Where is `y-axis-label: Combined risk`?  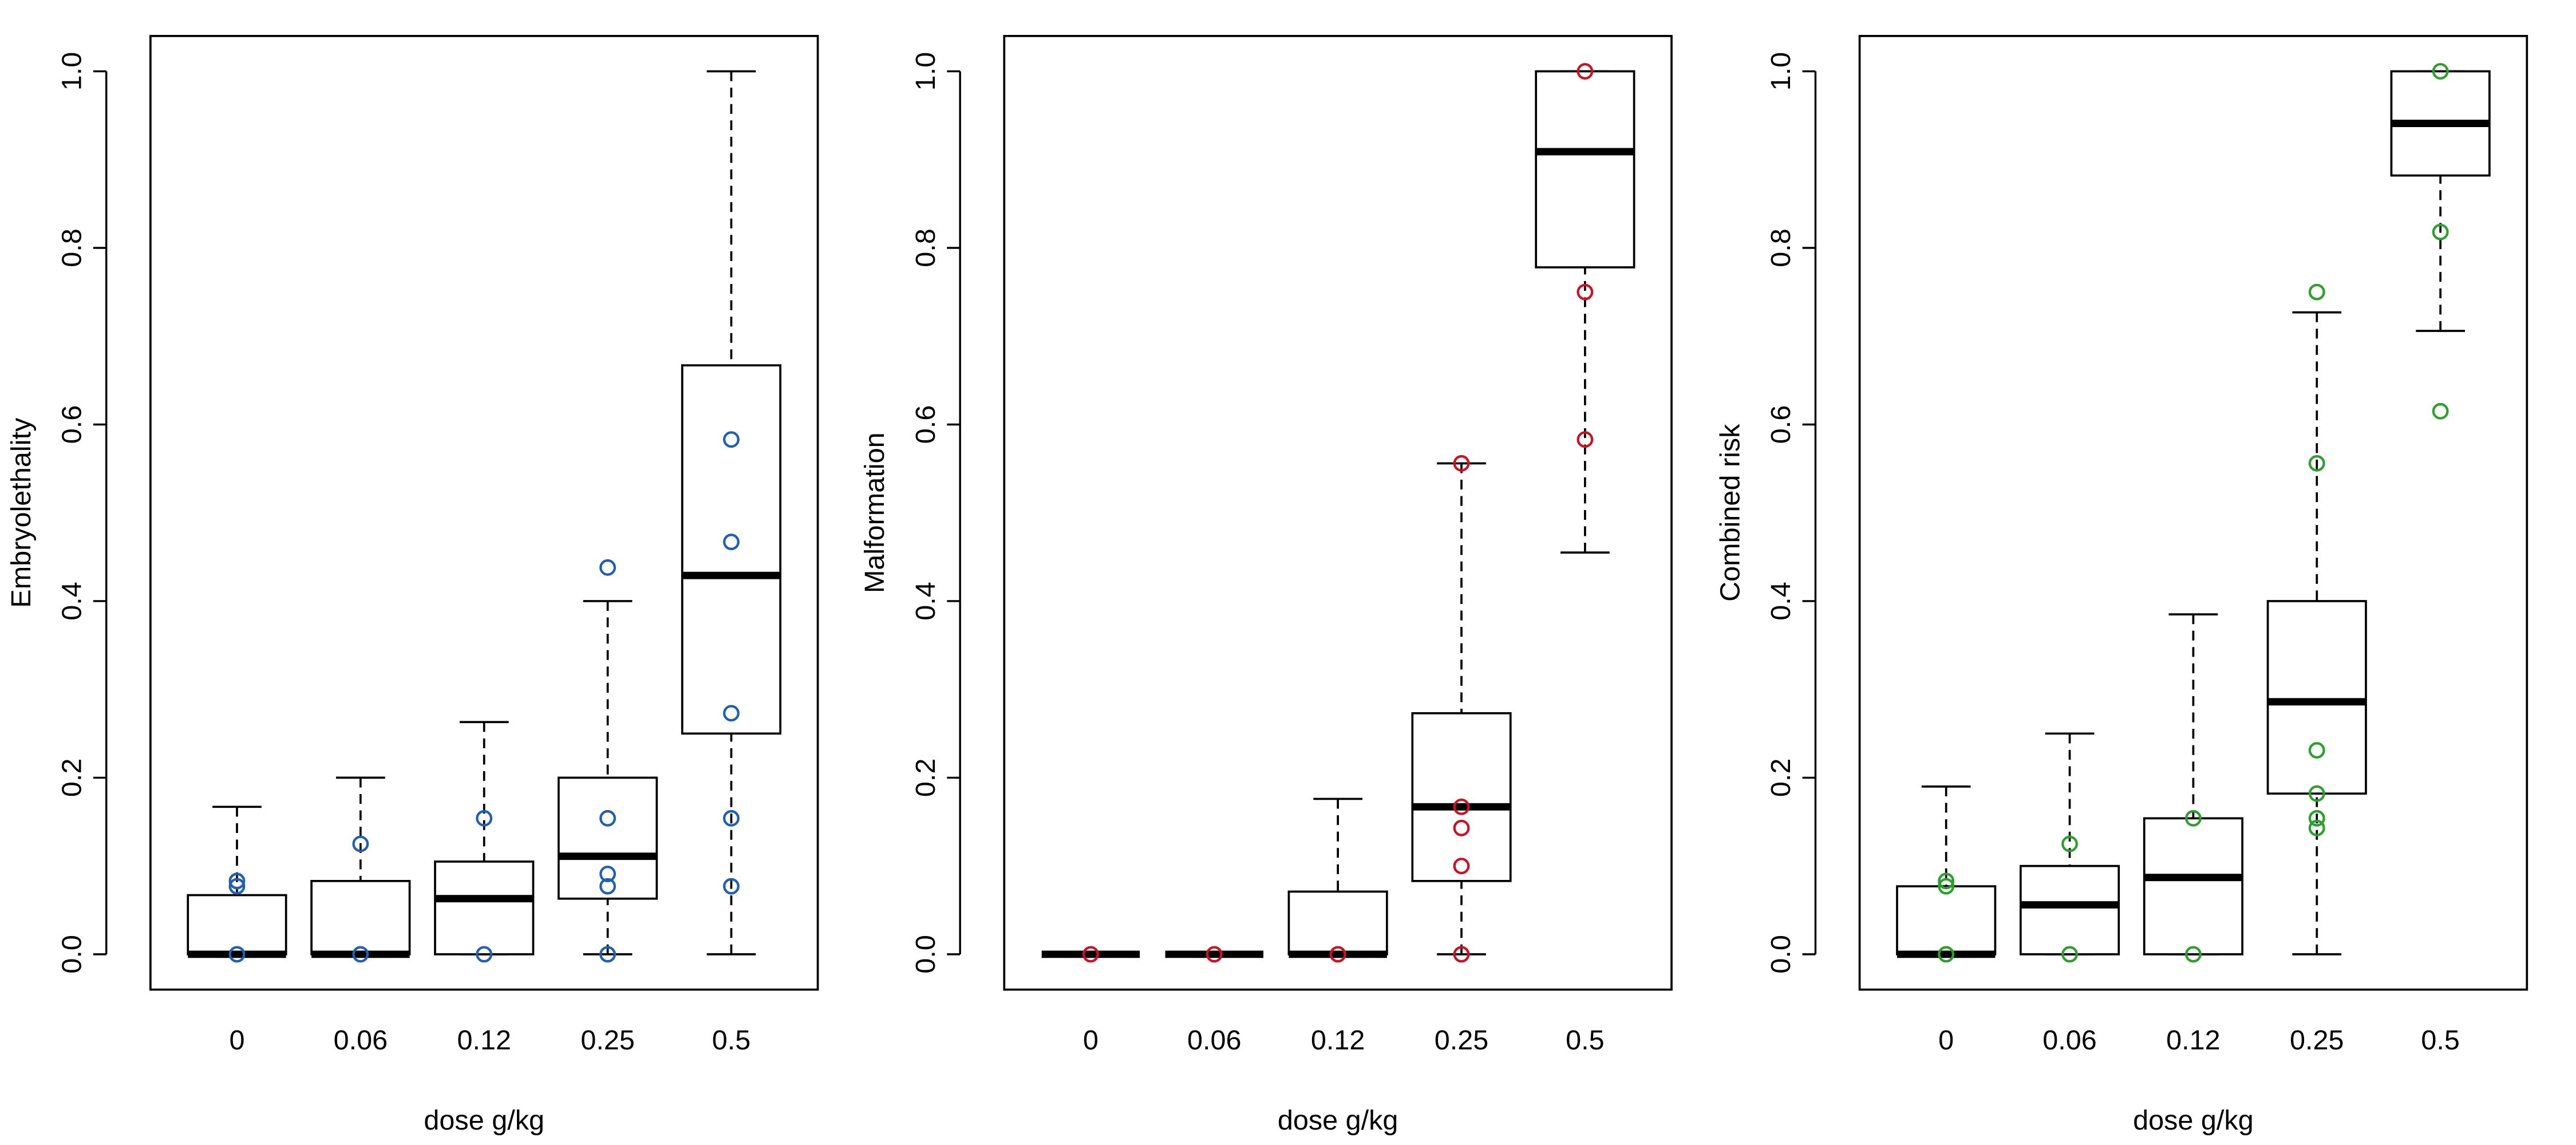 y-axis-label: Combined risk is located at coordinates (1730, 513).